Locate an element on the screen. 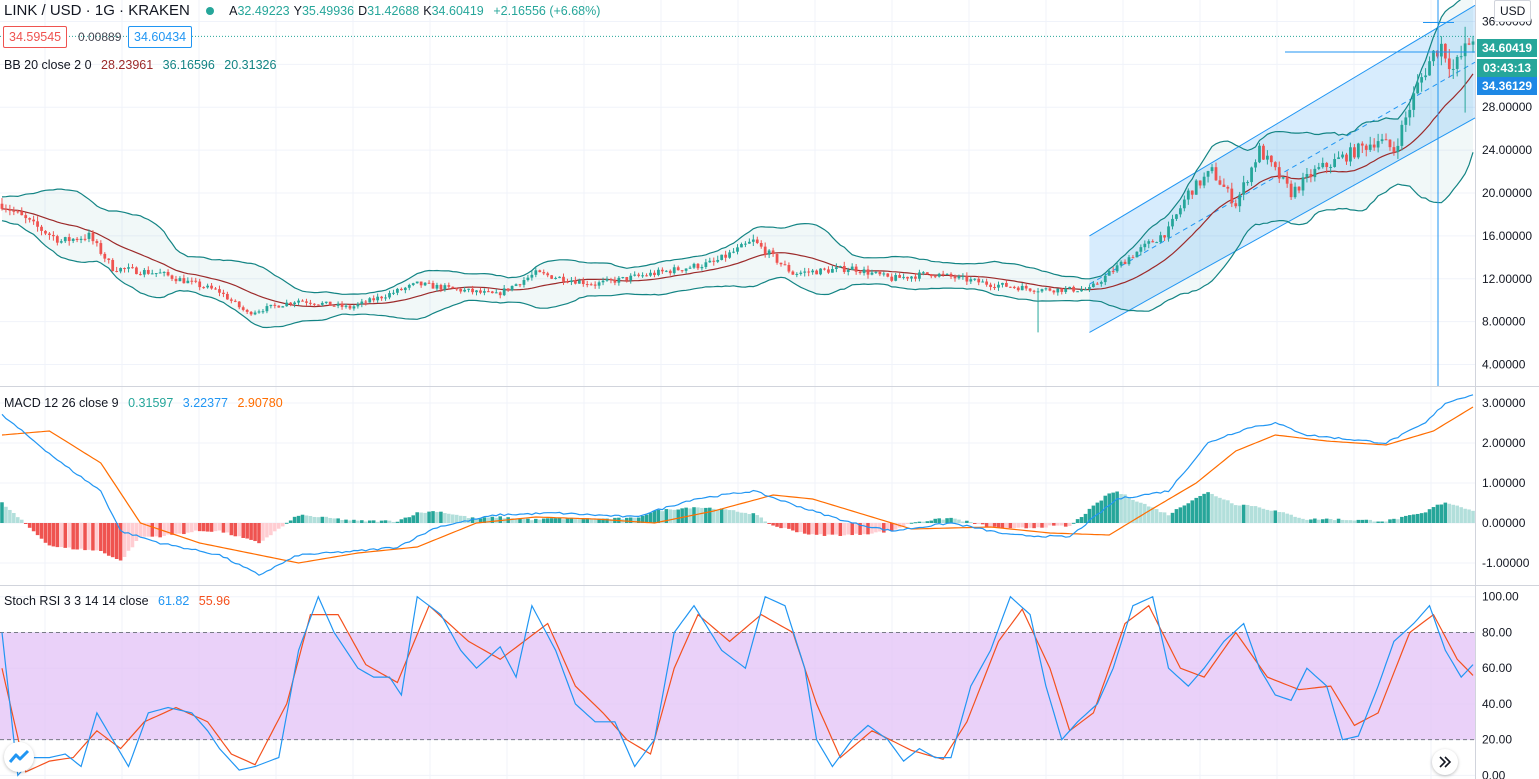  bb-label: BB 20 close 2 0 is located at coordinates (48, 65).